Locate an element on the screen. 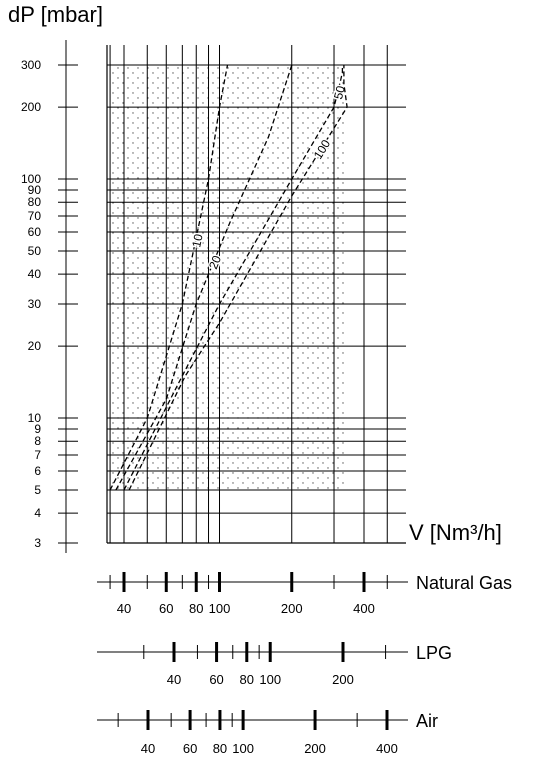  y-tick-label: 7 is located at coordinates (37, 455).